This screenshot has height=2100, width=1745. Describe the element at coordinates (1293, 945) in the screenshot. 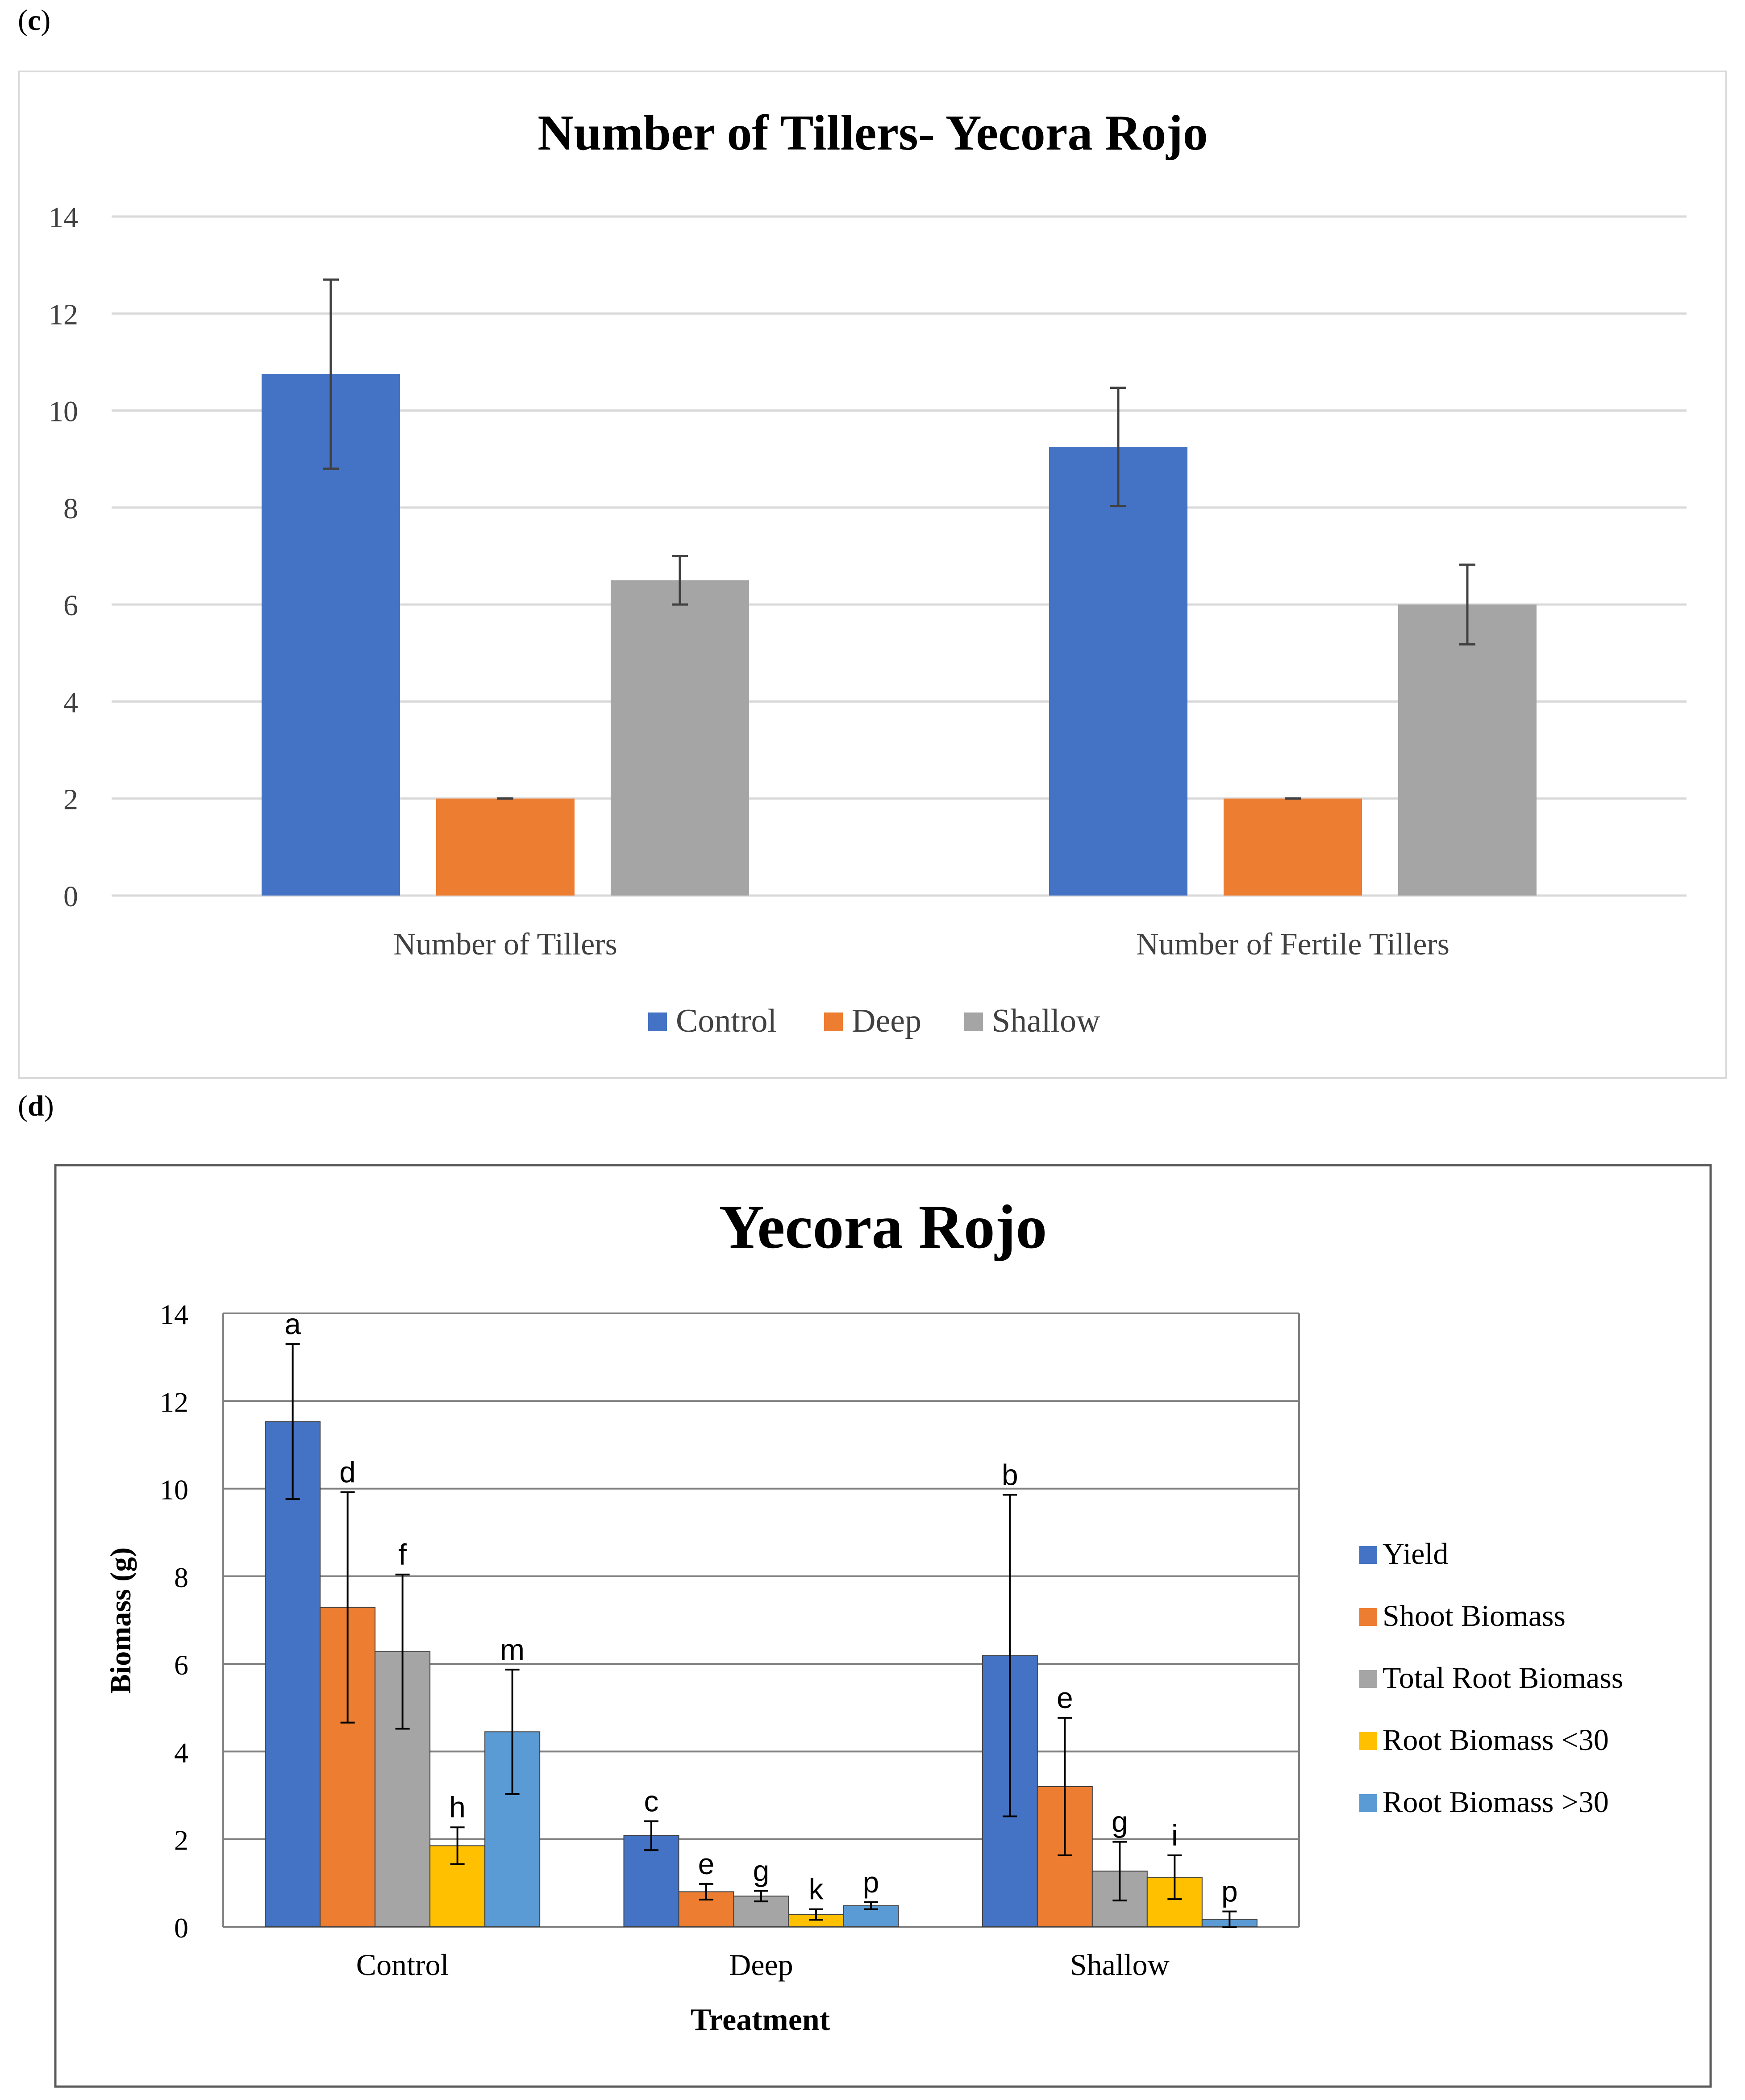

I see `chart-c-x-tick-label: Number of Fertile Tillers` at that location.